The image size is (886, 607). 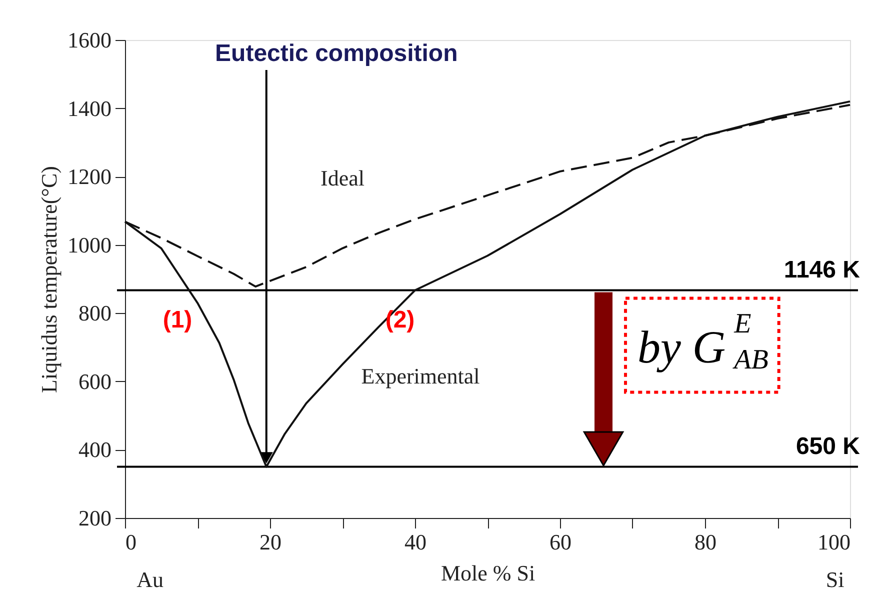 What do you see at coordinates (834, 542) in the screenshot?
I see `x-tick-label: 100` at bounding box center [834, 542].